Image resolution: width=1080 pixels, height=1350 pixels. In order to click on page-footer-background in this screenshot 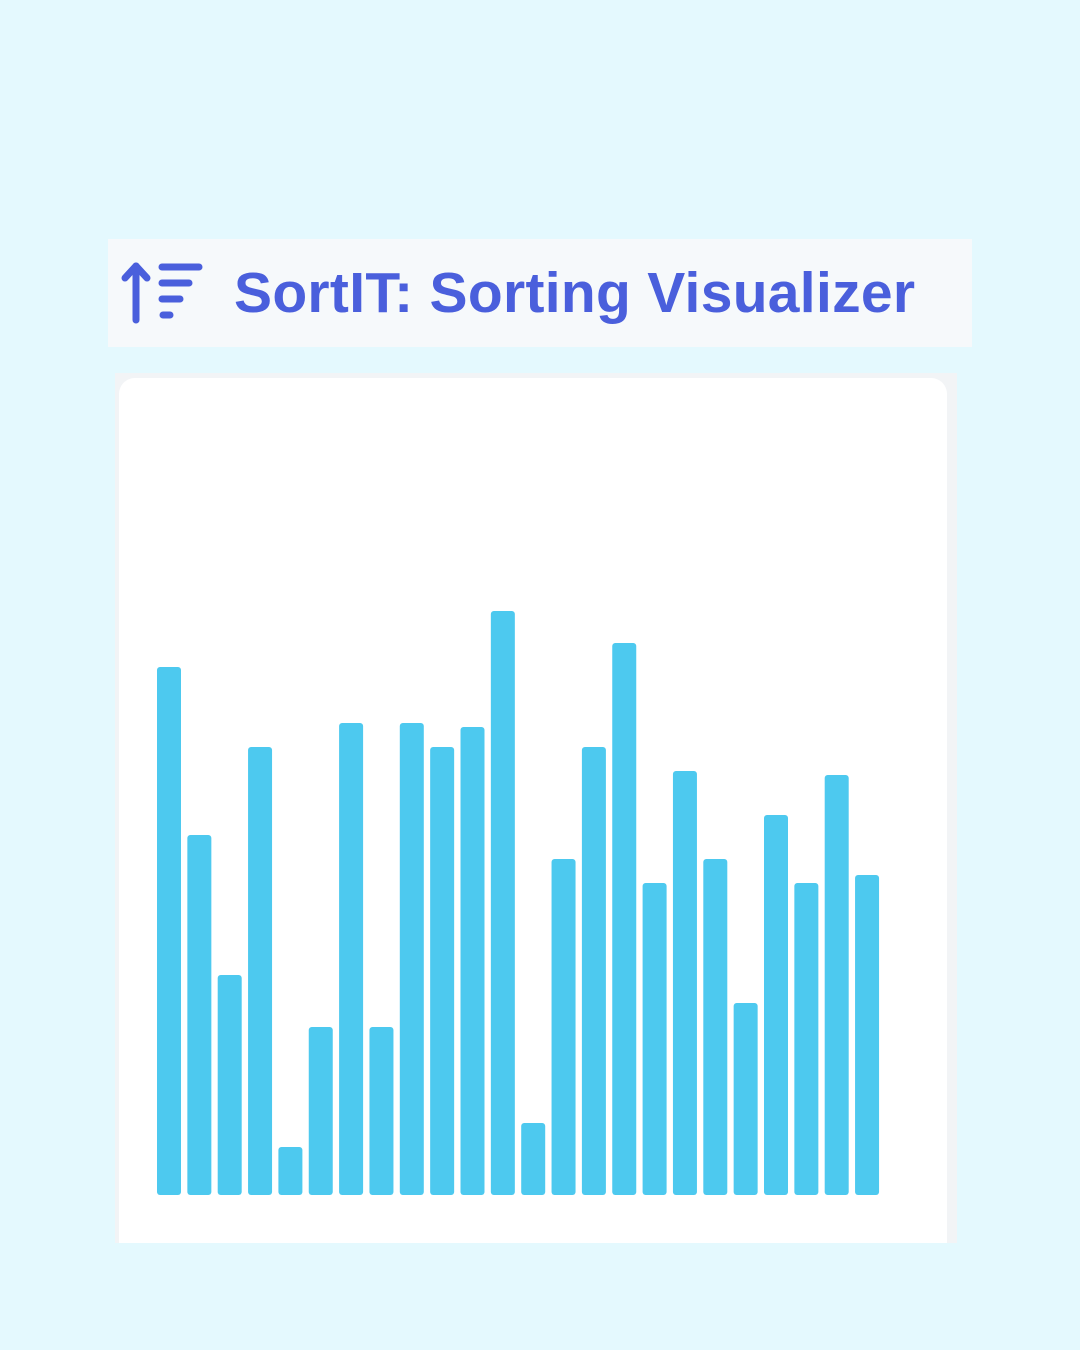, I will do `click(540, 1296)`.